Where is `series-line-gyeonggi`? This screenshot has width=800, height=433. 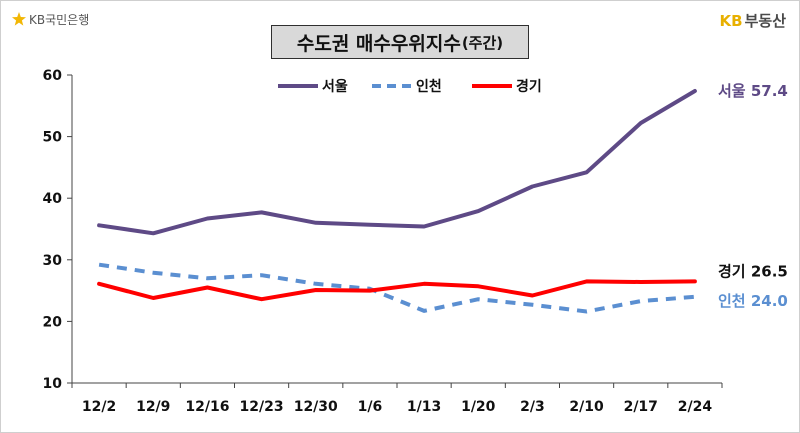
series-line-gyeonggi is located at coordinates (397, 290).